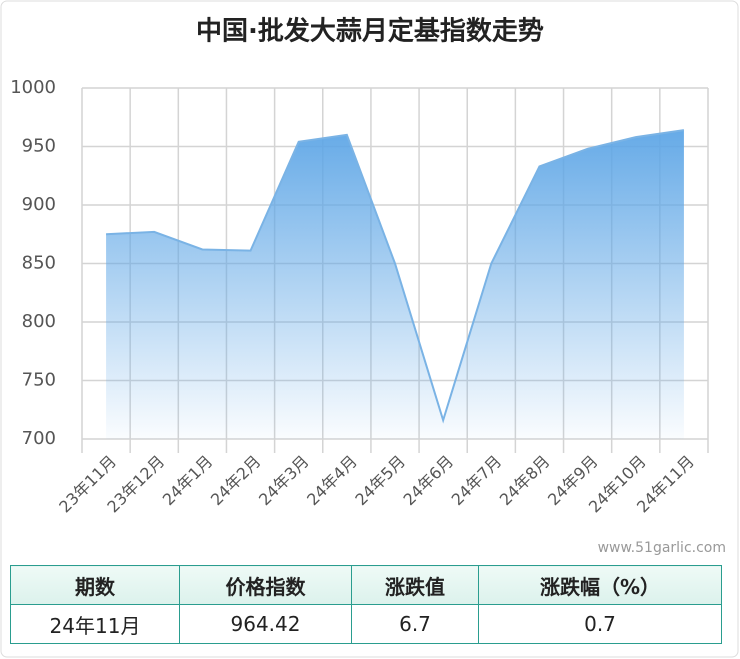  I want to click on y-tick-label: 900, so click(39, 204).